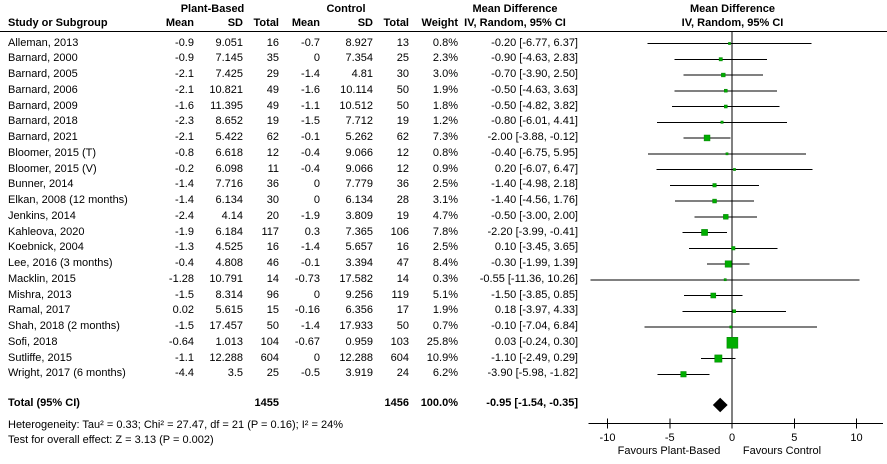 This screenshot has height=464, width=887. Describe the element at coordinates (43, 58) in the screenshot. I see `cell-name: Barnard, 2000` at that location.